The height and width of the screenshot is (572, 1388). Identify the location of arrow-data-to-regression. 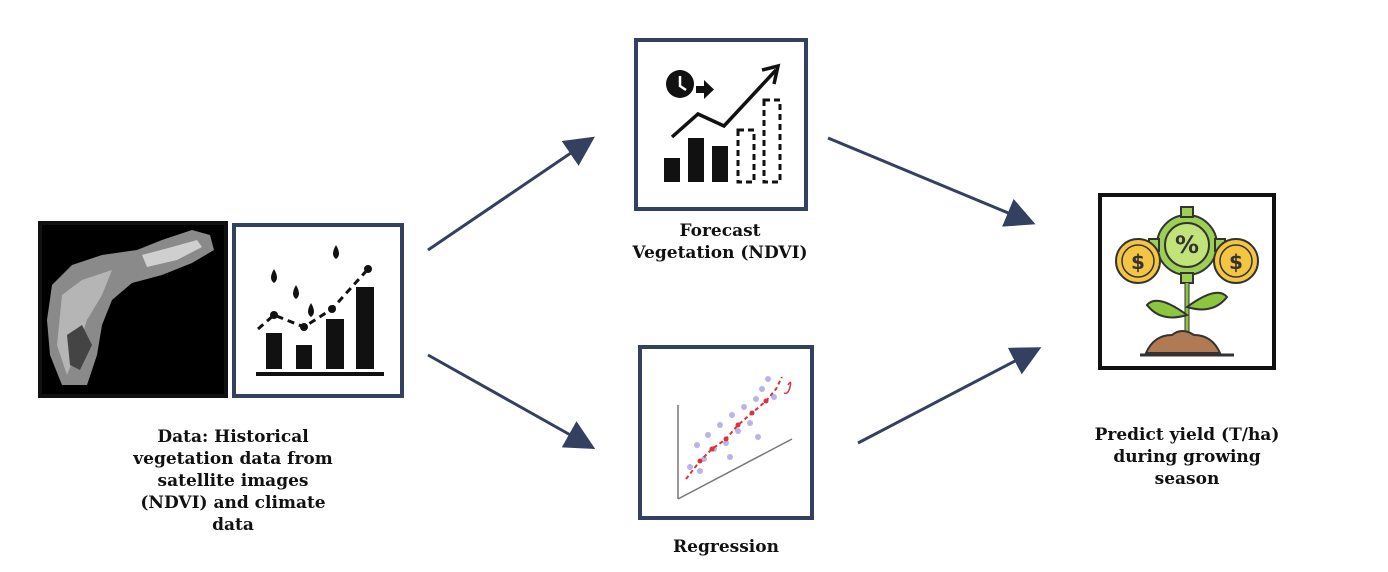
(511, 401).